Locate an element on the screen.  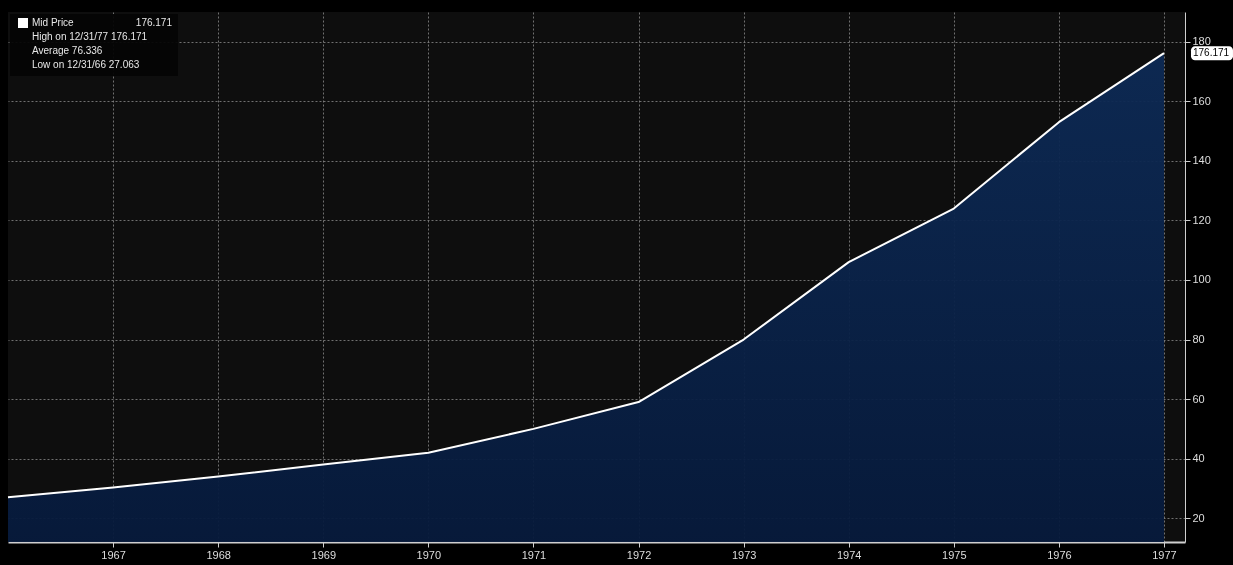
legend-label: Mid Price is located at coordinates (53, 22).